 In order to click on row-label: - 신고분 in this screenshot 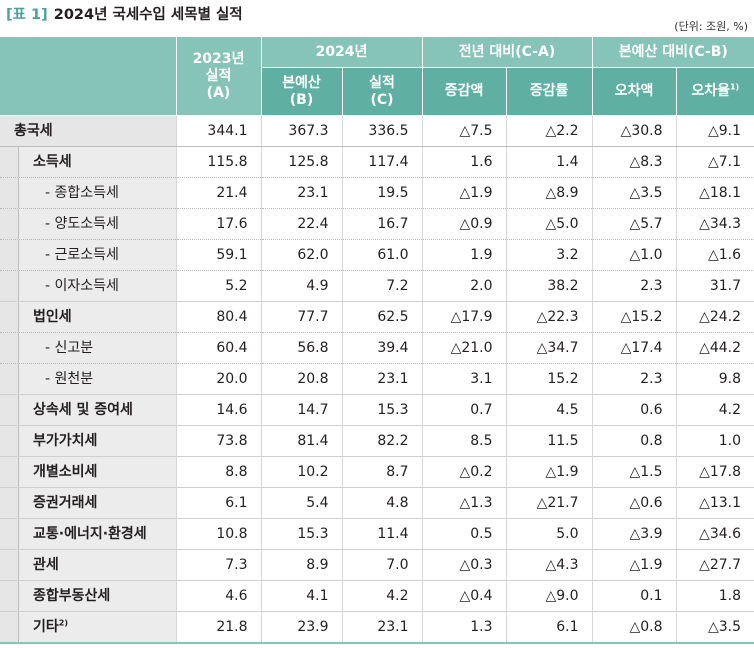, I will do `click(69, 348)`.